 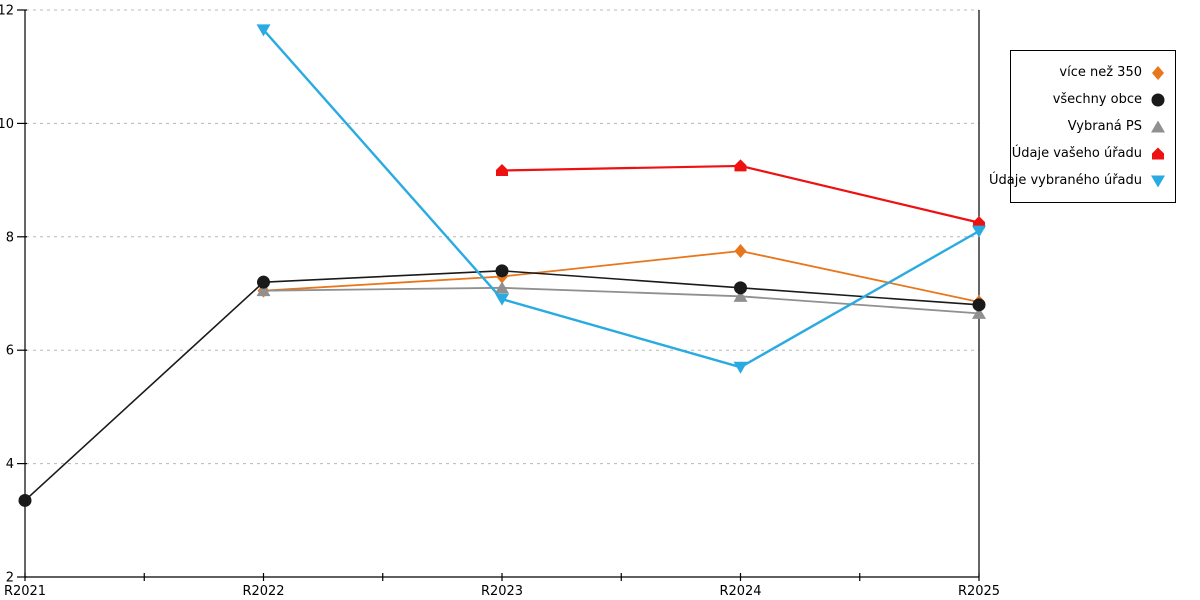 What do you see at coordinates (10, 351) in the screenshot?
I see `y-tick-label: 6` at bounding box center [10, 351].